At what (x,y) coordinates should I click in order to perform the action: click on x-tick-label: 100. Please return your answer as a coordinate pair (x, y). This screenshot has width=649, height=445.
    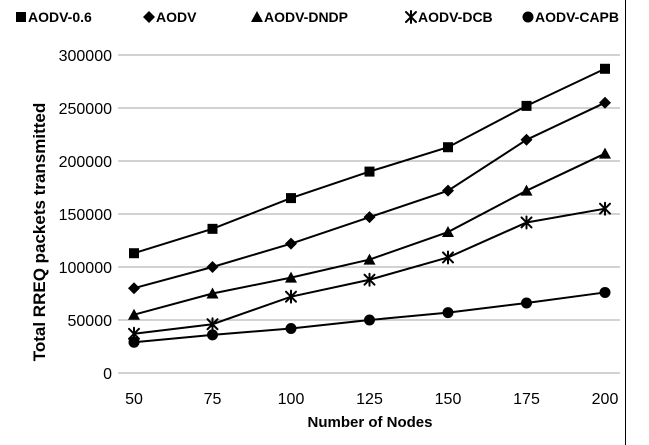
    Looking at the image, I should click on (291, 399).